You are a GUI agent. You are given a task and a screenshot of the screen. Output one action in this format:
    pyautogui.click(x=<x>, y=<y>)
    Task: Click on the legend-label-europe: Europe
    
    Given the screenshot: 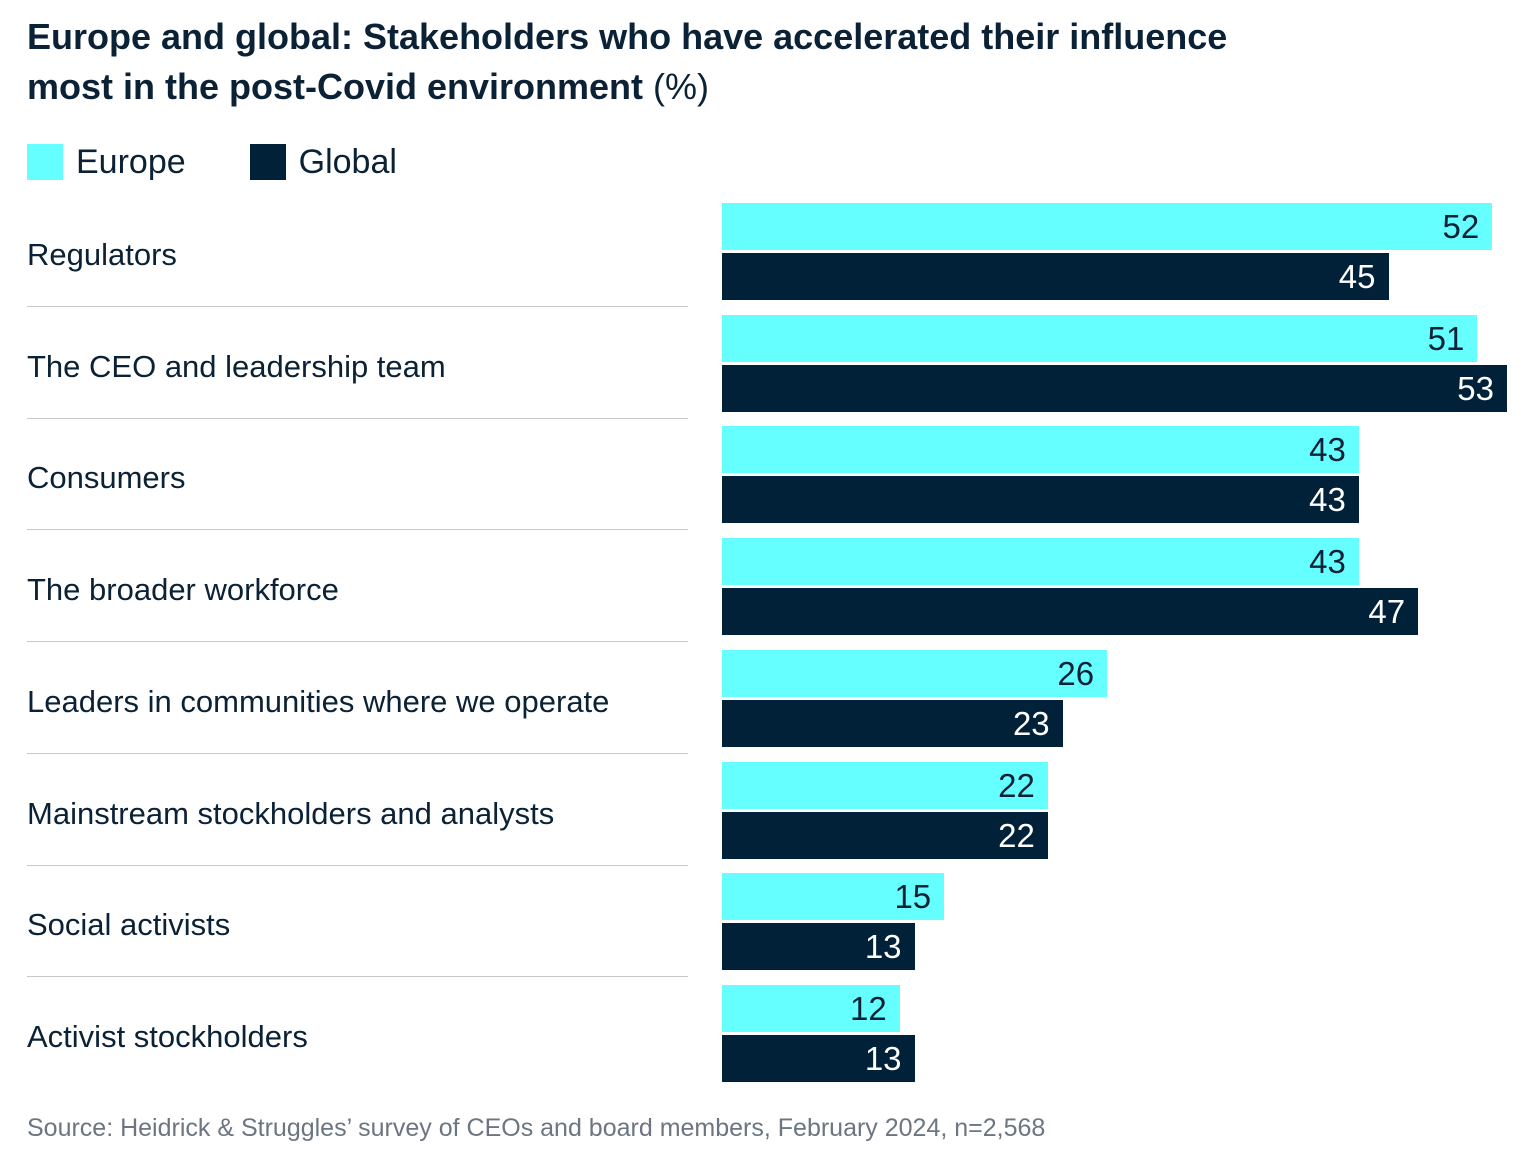 What is the action you would take?
    pyautogui.click(x=131, y=161)
    